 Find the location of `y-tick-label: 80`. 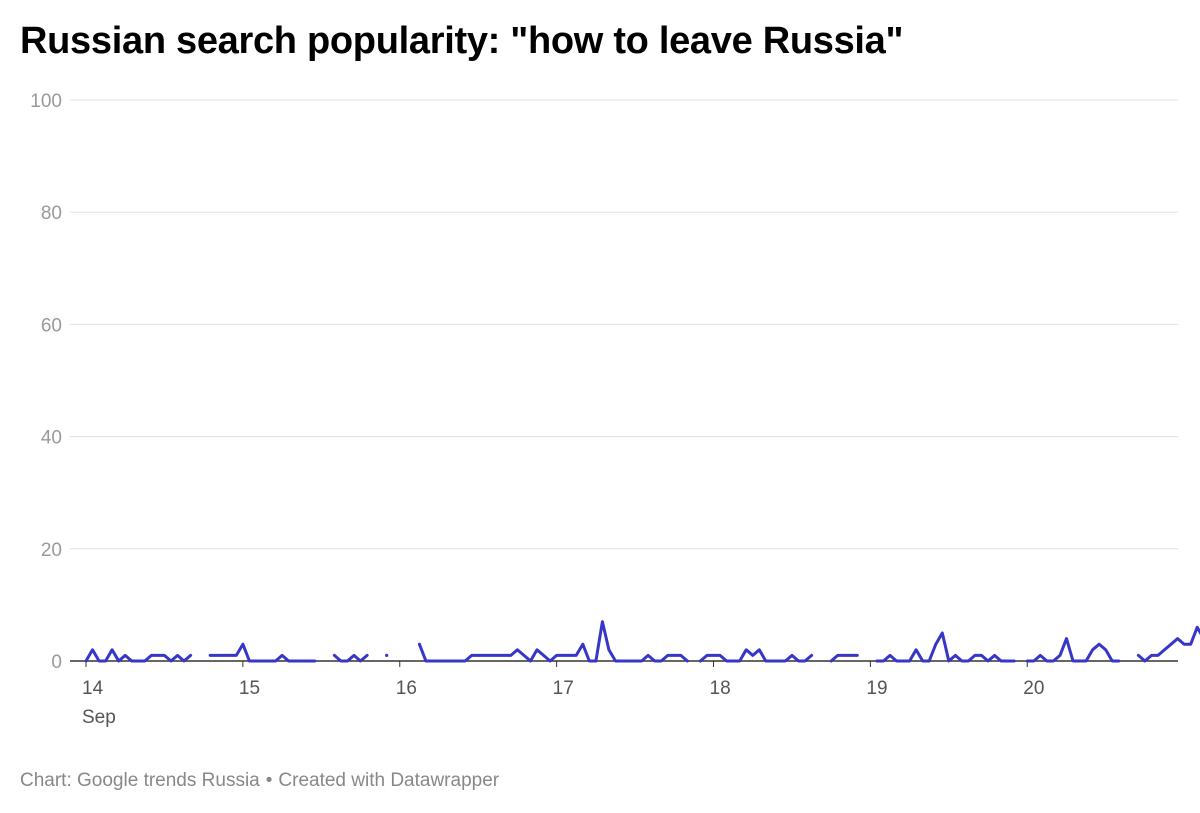

y-tick-label: 80 is located at coordinates (51, 213).